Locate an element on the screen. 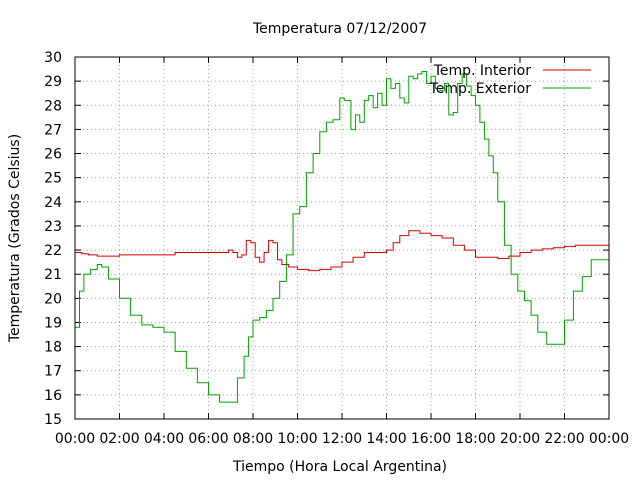  y-tick-label: 19 is located at coordinates (53, 323).